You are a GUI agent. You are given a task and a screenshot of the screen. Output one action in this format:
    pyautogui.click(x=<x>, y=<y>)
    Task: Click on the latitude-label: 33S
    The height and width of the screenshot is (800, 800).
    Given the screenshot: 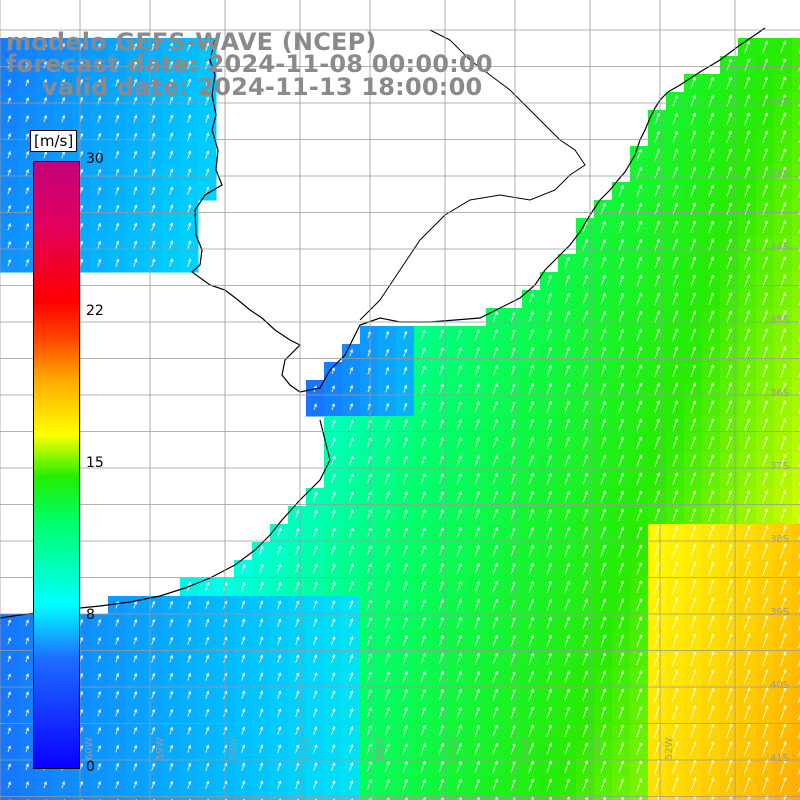 What is the action you would take?
    pyautogui.click(x=779, y=174)
    